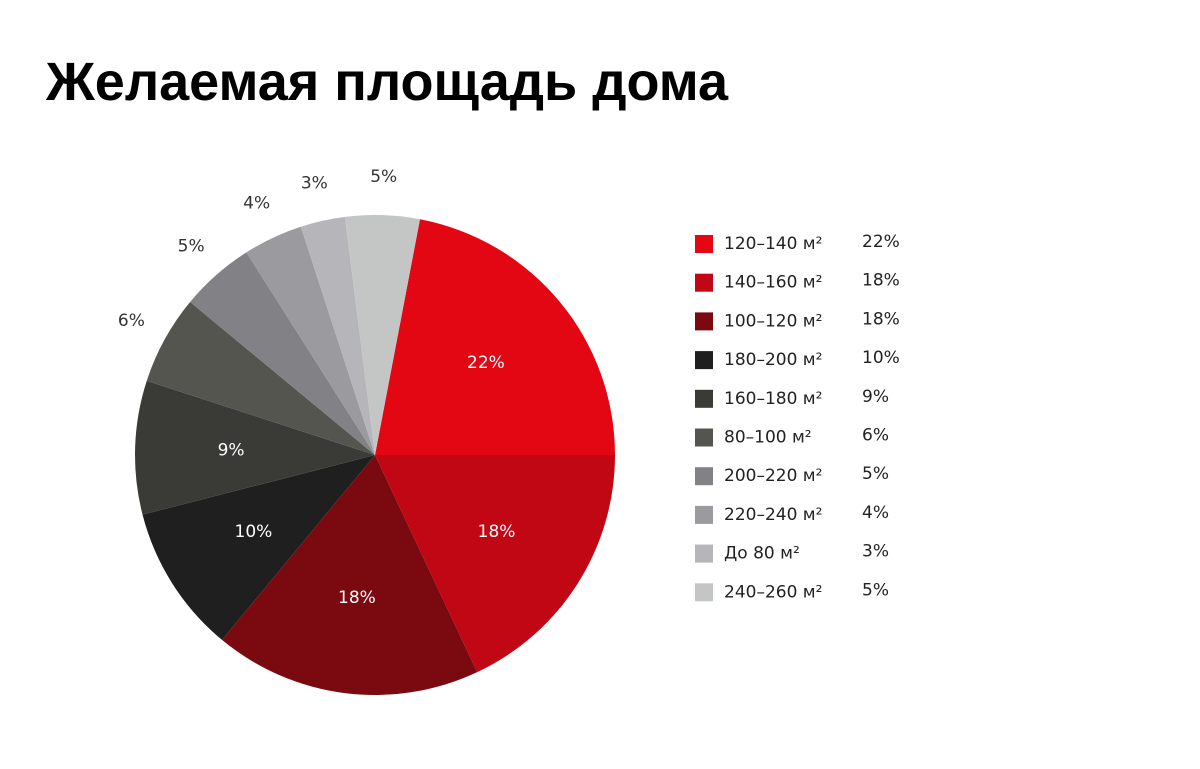 This screenshot has height=769, width=1200. What do you see at coordinates (875, 397) in the screenshot?
I see `legend-value: 9%` at bounding box center [875, 397].